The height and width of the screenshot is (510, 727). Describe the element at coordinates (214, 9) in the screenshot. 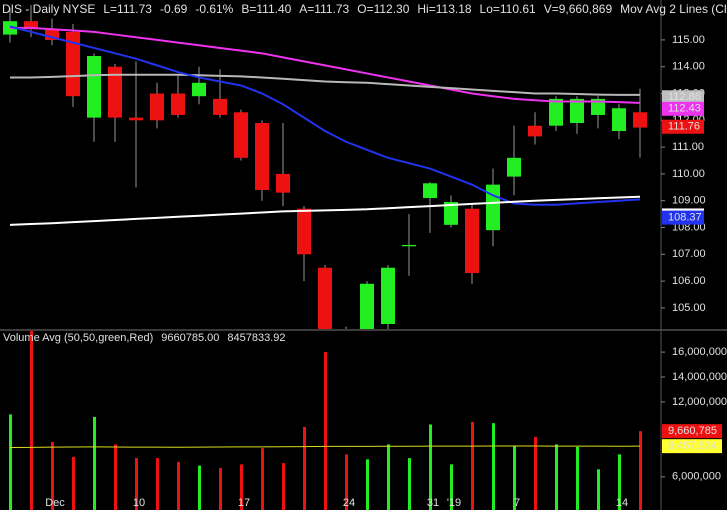

I see `info-item: -0.61%` at that location.